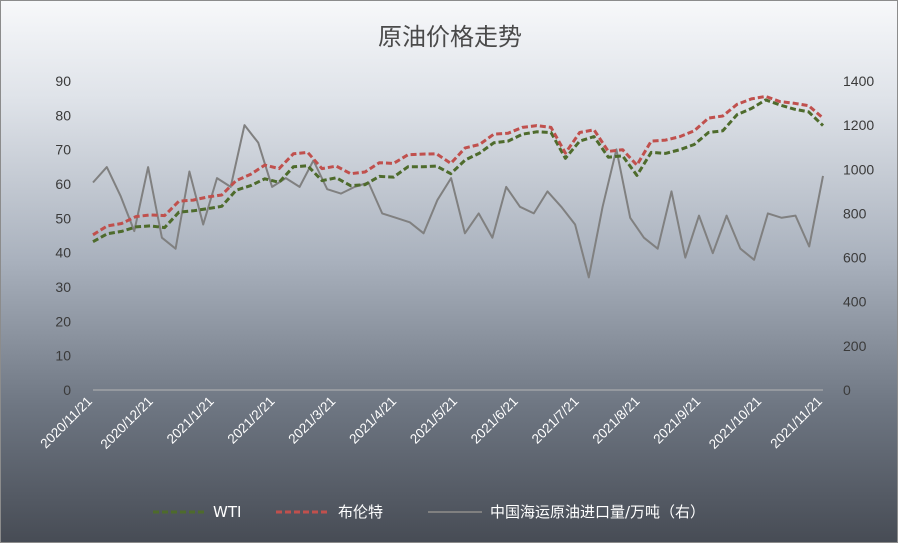 The image size is (898, 543). What do you see at coordinates (360, 512) in the screenshot?
I see `legend-label-brent: 布伦特` at bounding box center [360, 512].